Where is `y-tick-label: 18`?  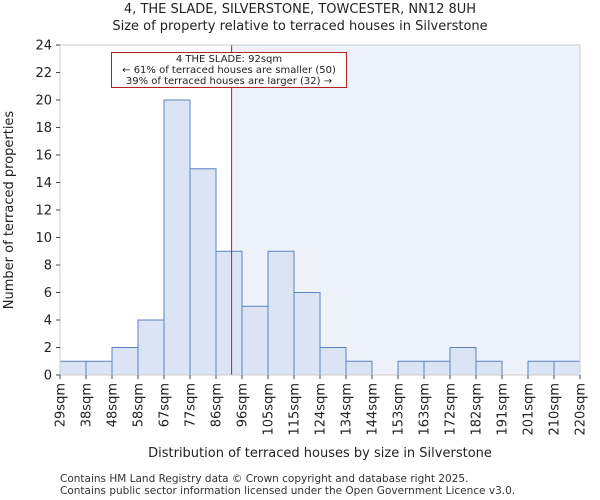 y-tick-label: 18 is located at coordinates (43, 128).